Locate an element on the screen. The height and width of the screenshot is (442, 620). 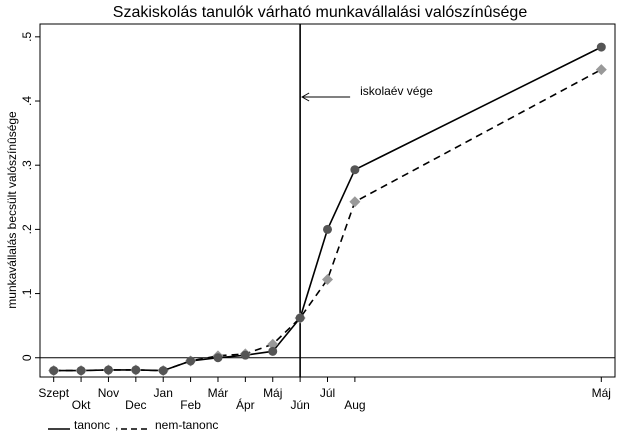
legend-label-tanonc: tanonc is located at coordinates (92, 425).